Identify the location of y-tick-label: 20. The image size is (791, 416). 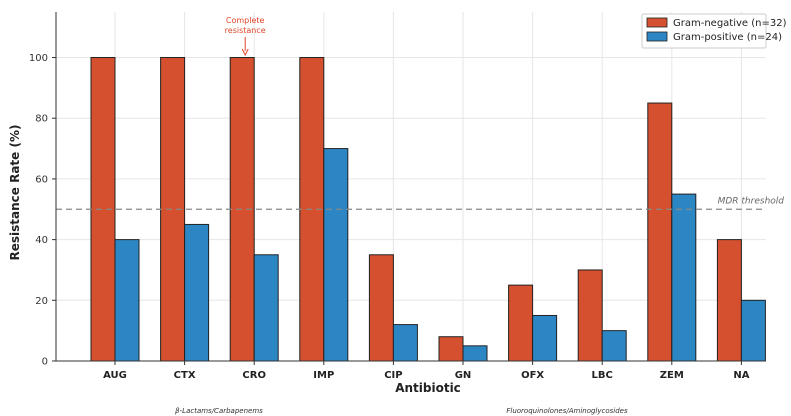
(41, 301).